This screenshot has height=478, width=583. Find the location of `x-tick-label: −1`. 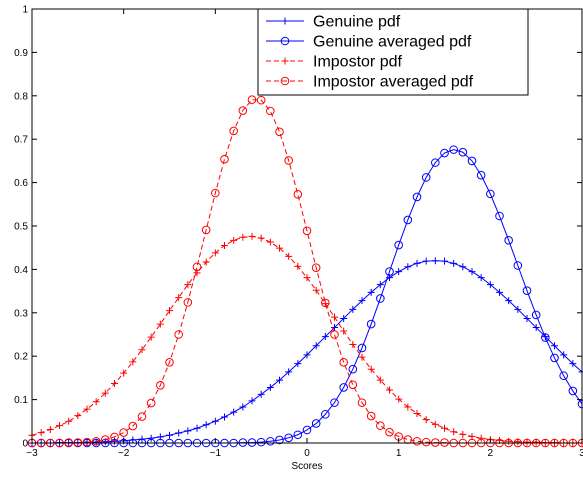

x-tick-label: −1 is located at coordinates (216, 453).